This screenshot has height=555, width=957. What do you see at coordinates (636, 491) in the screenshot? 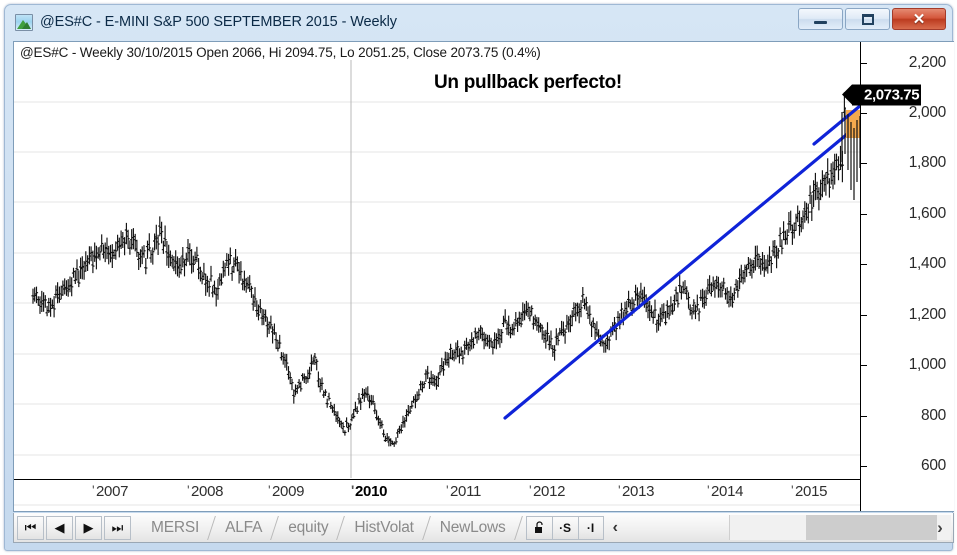
I see `x-tick-2013: 2013` at bounding box center [636, 491].